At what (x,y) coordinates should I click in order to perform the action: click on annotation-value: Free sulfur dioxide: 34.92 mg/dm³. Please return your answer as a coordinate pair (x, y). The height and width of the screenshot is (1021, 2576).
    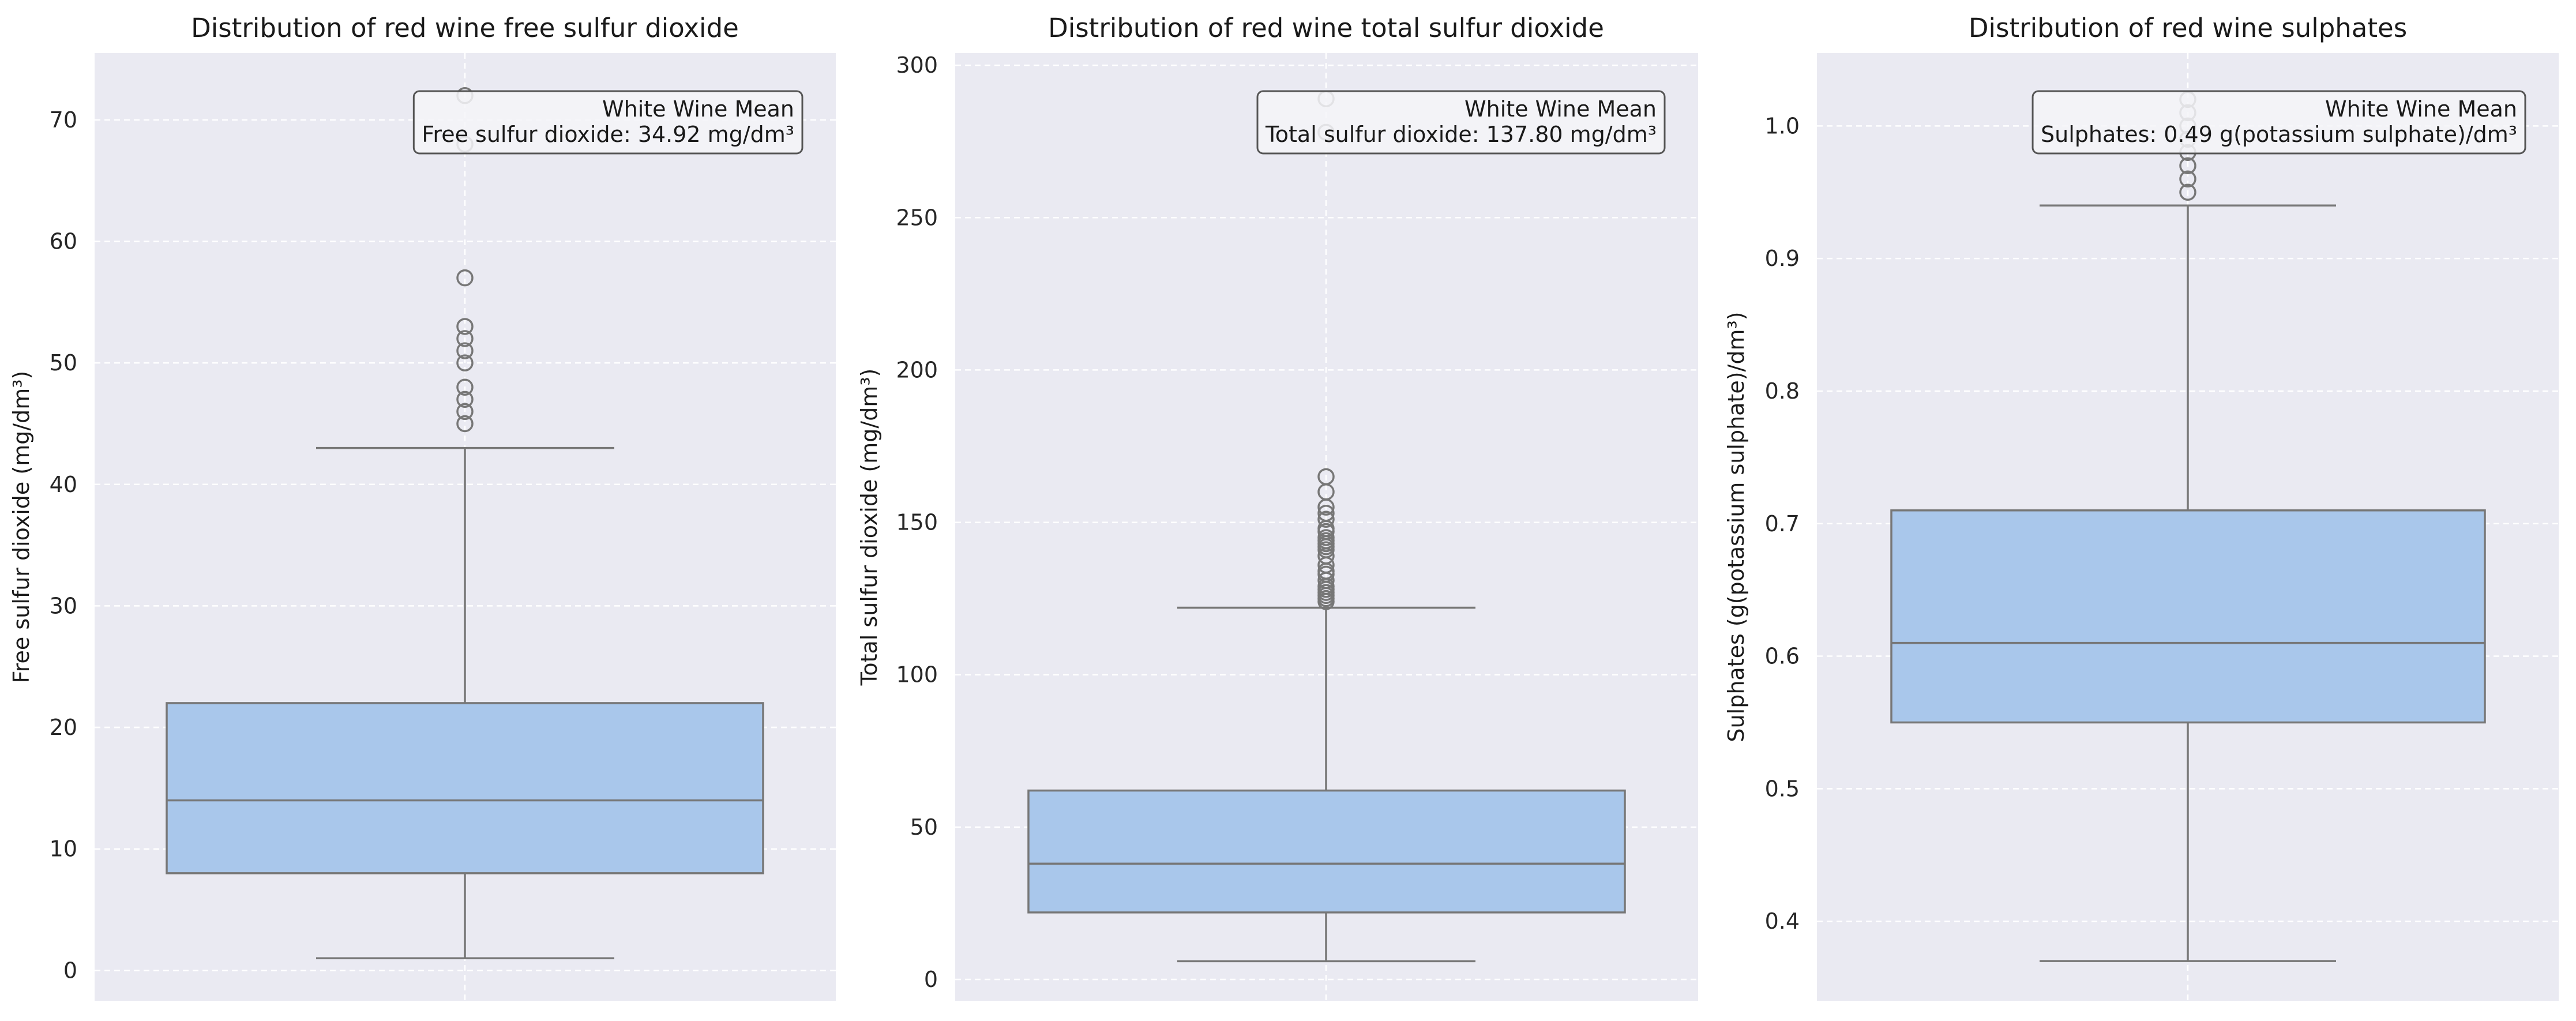
    Looking at the image, I should click on (608, 135).